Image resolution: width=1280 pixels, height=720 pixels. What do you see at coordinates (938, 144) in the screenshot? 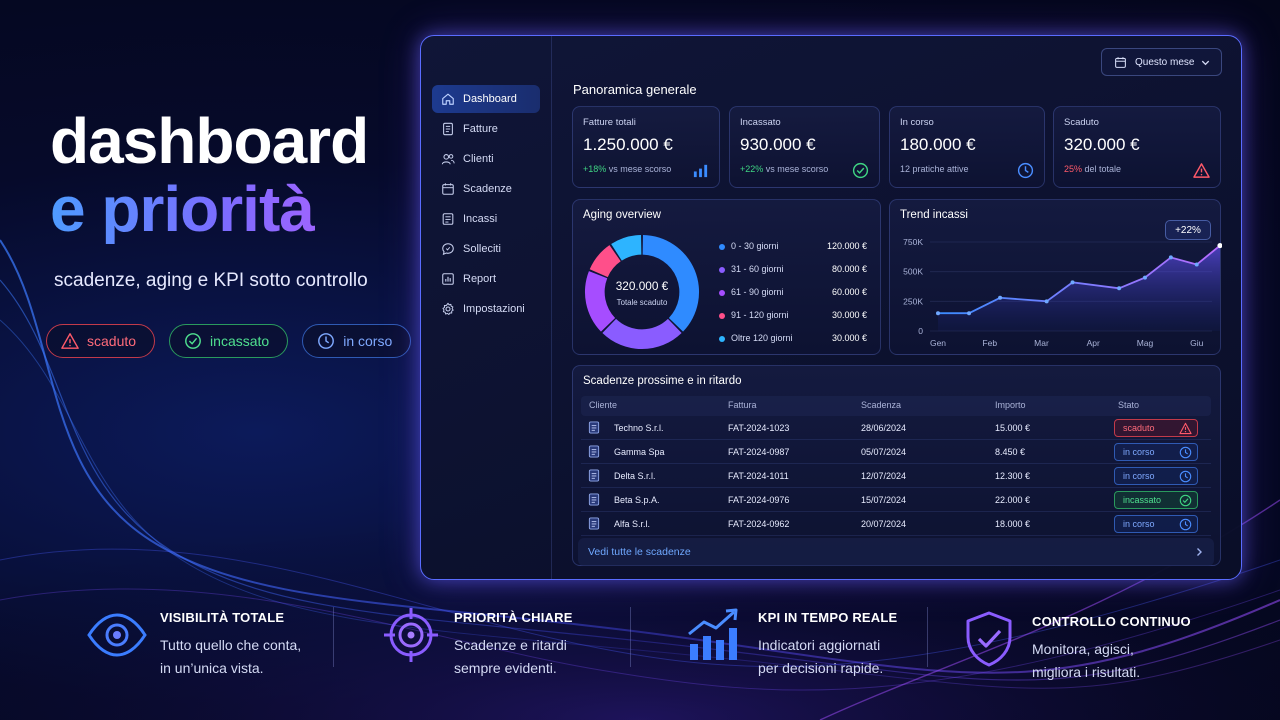
I see `kpi-value: 180.000 €` at bounding box center [938, 144].